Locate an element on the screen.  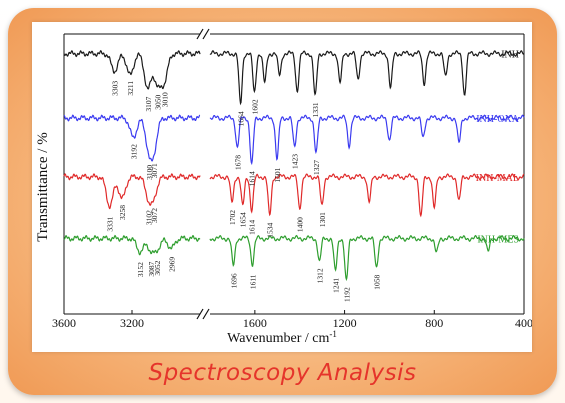
x-tick-label: 1600 is located at coordinates (255, 323).